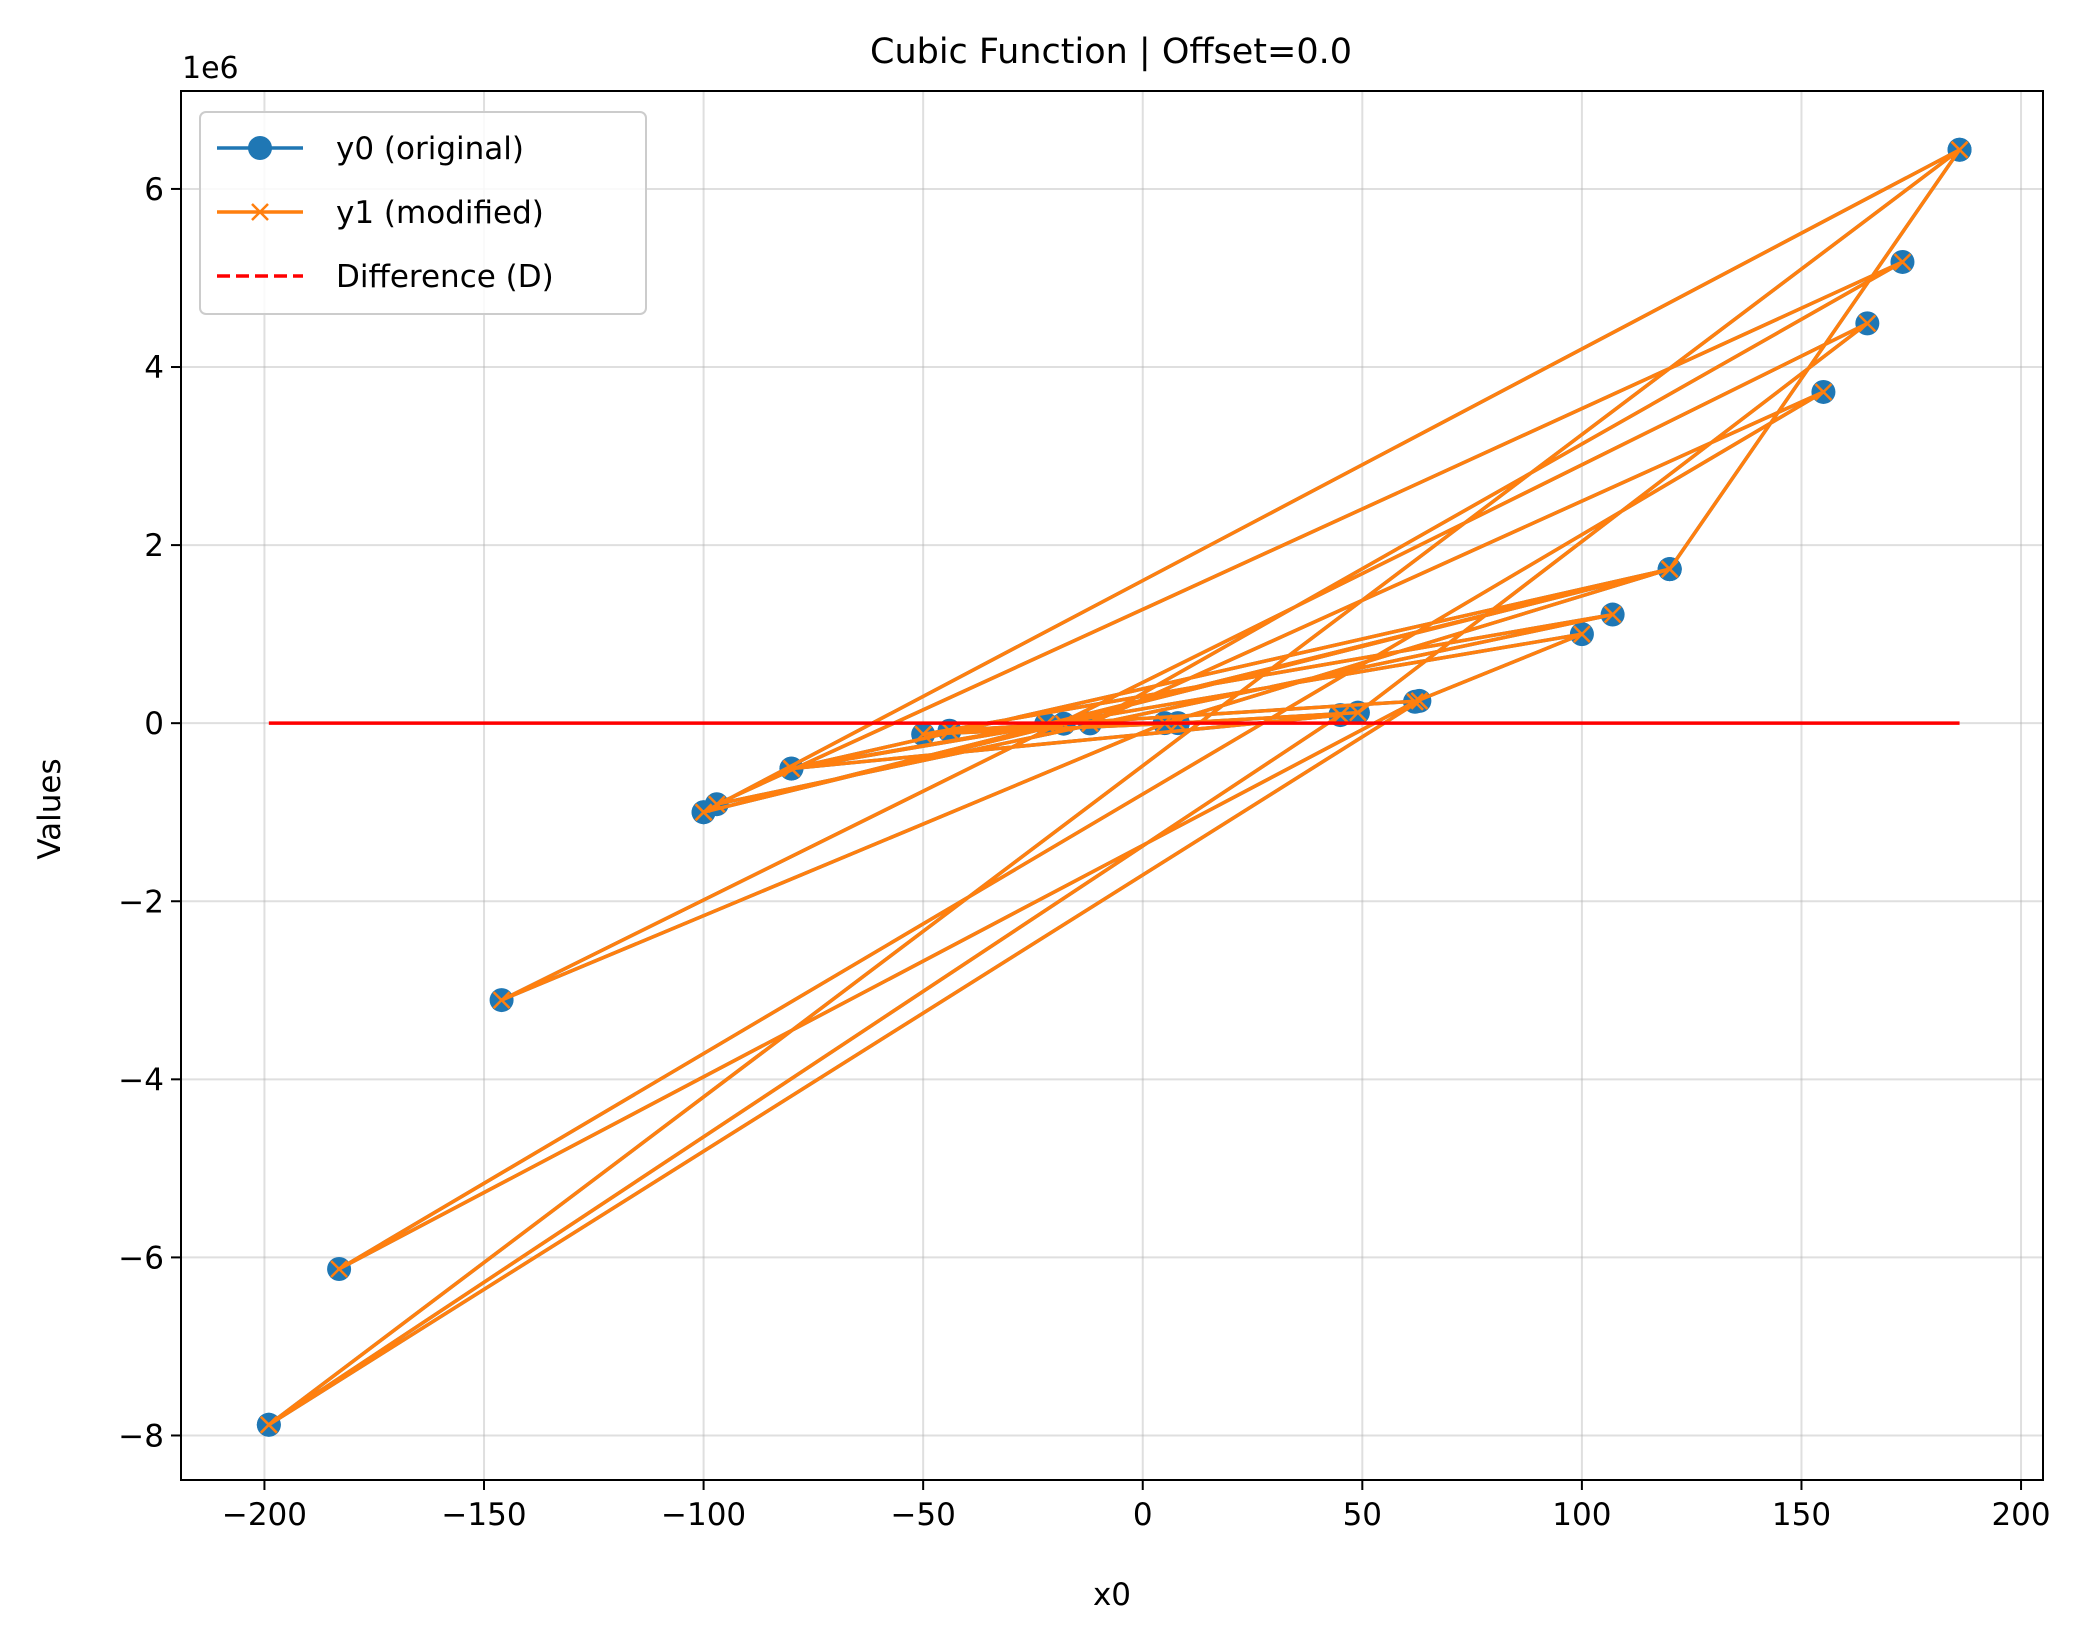 Image resolution: width=2087 pixels, height=1638 pixels. I want to click on x-tick-label: 50, so click(1362, 1515).